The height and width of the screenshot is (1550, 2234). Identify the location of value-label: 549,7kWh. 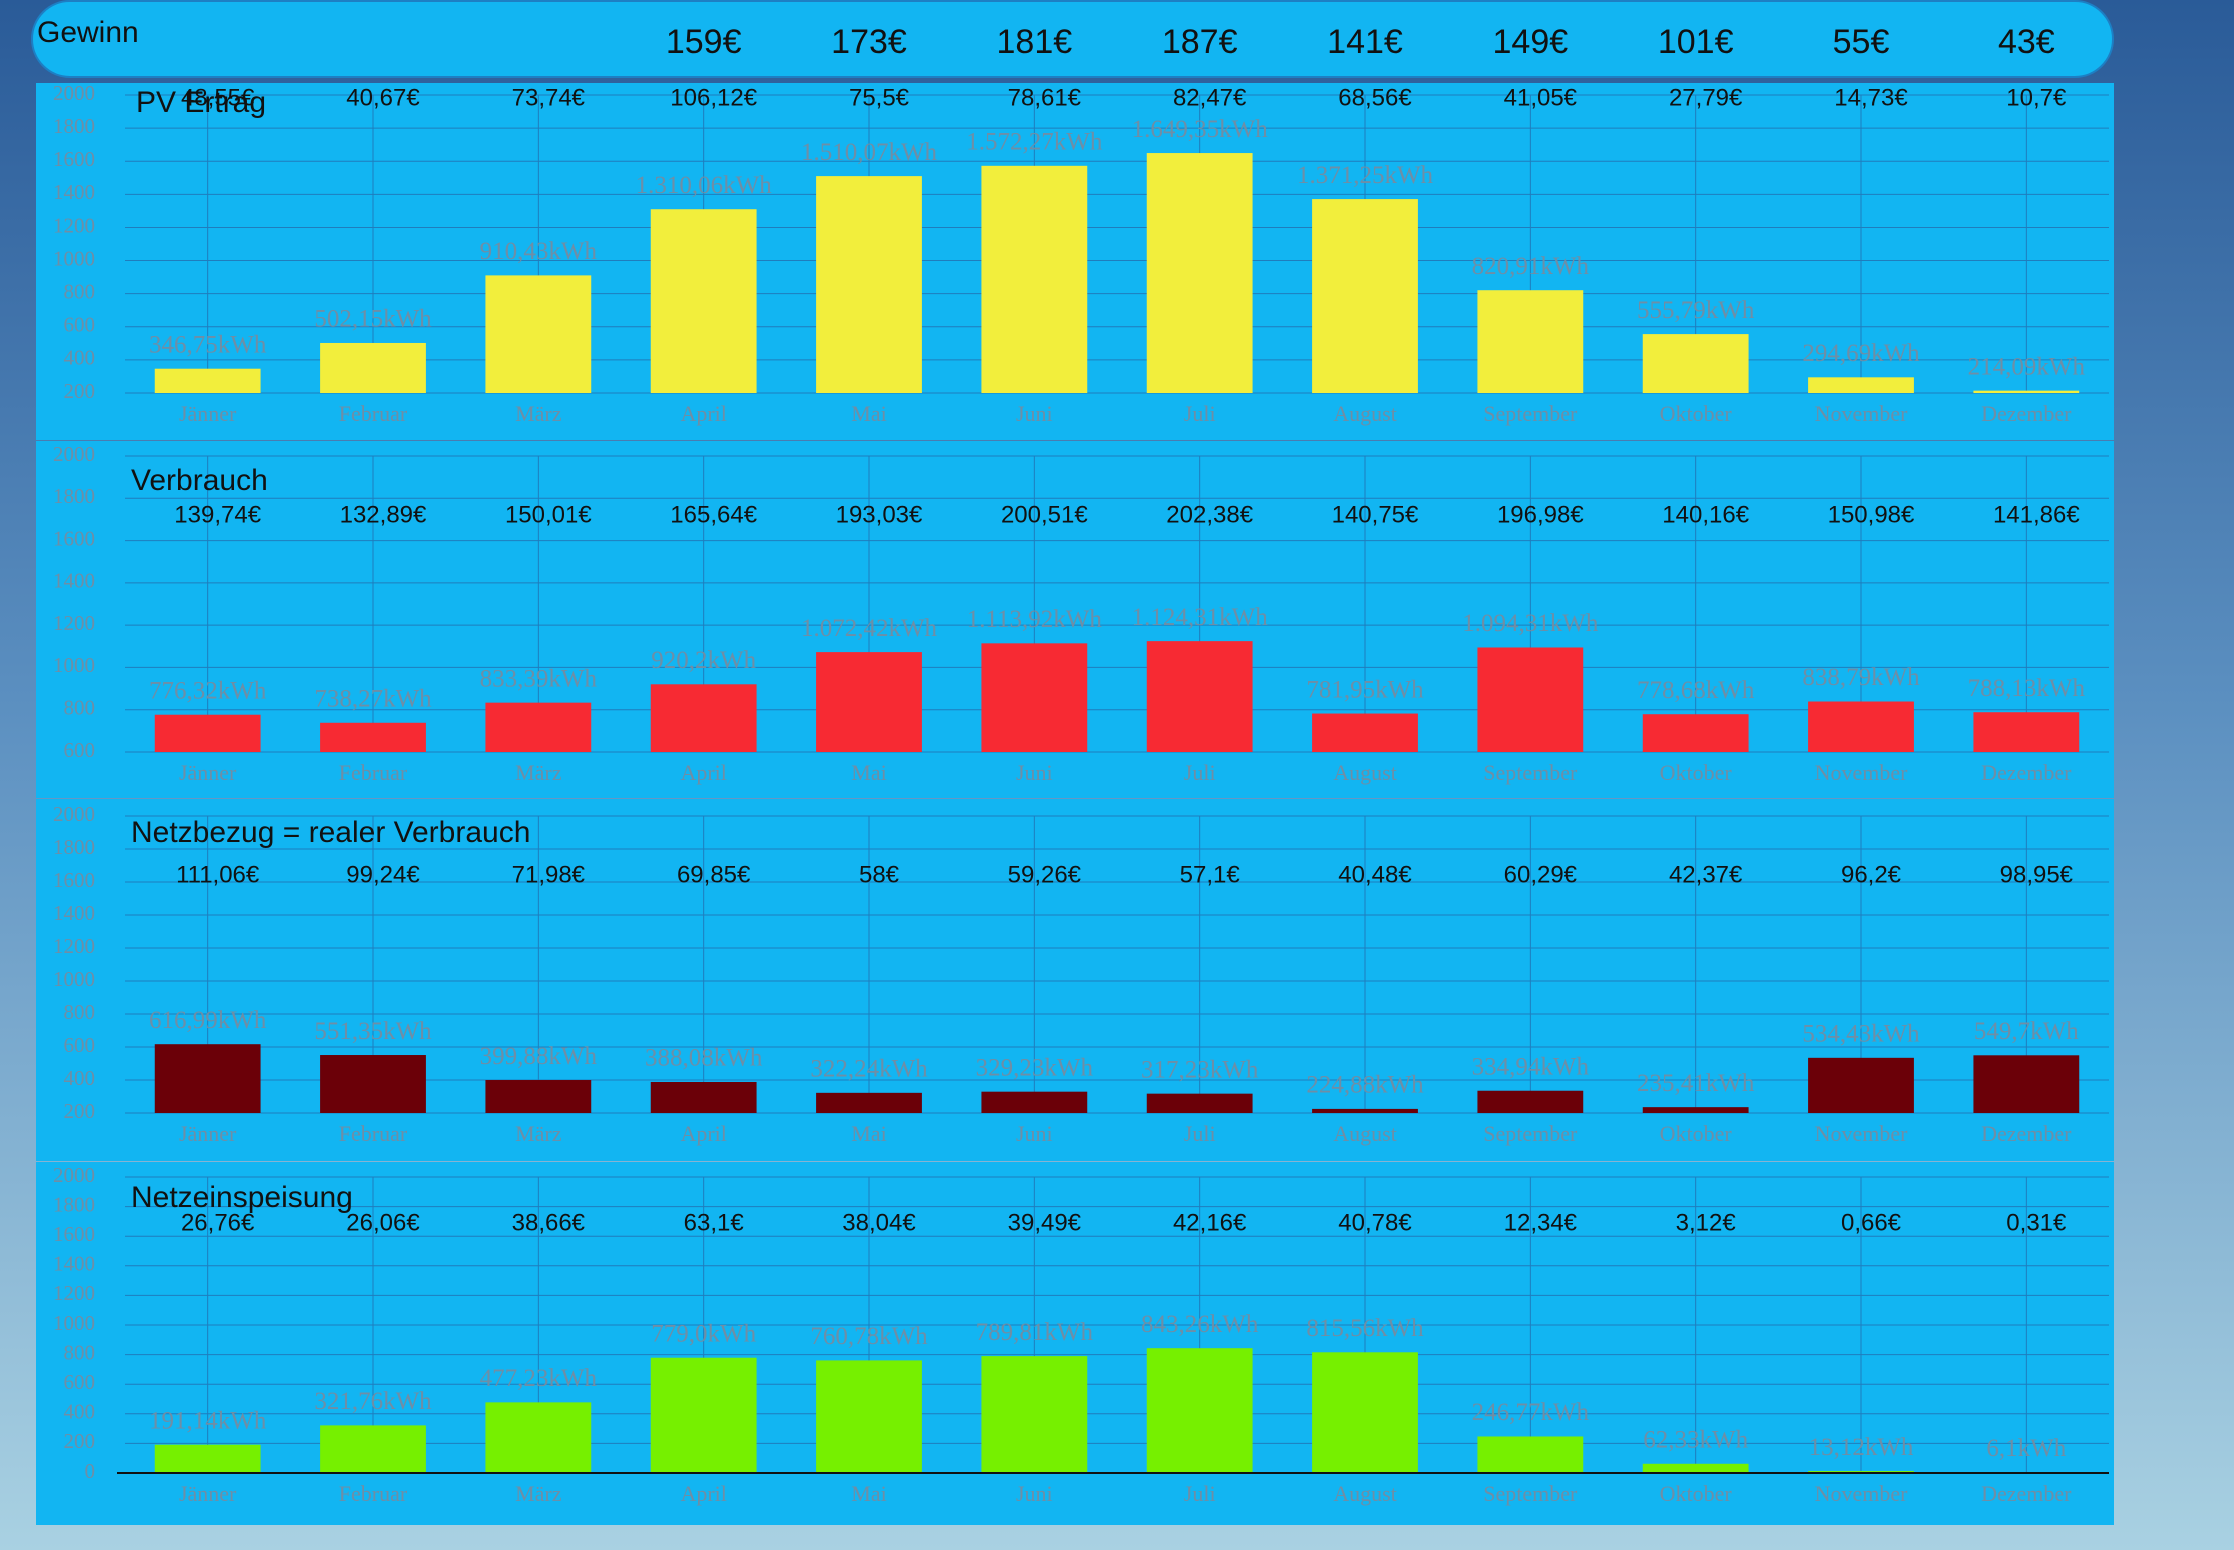
(2026, 1031).